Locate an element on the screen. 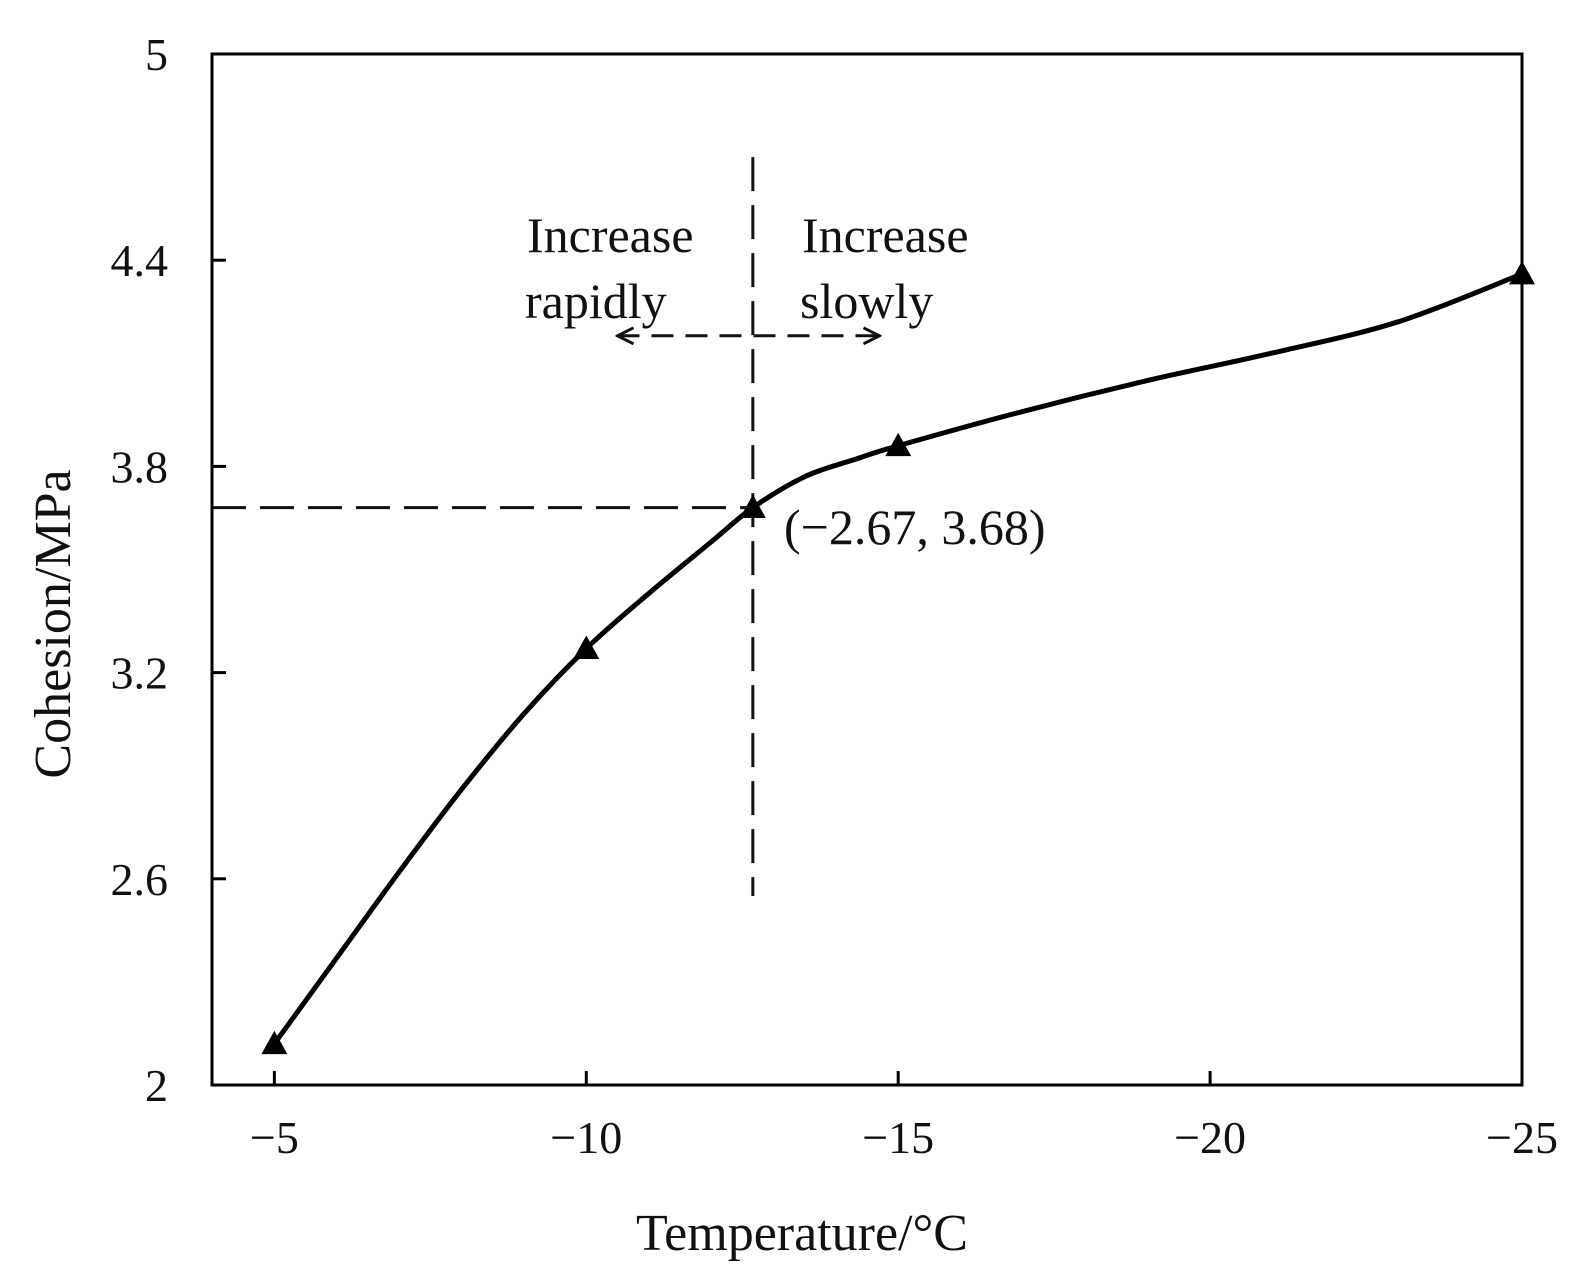 Image resolution: width=1596 pixels, height=1280 pixels. y-tick-label: 4.4 is located at coordinates (140, 260).